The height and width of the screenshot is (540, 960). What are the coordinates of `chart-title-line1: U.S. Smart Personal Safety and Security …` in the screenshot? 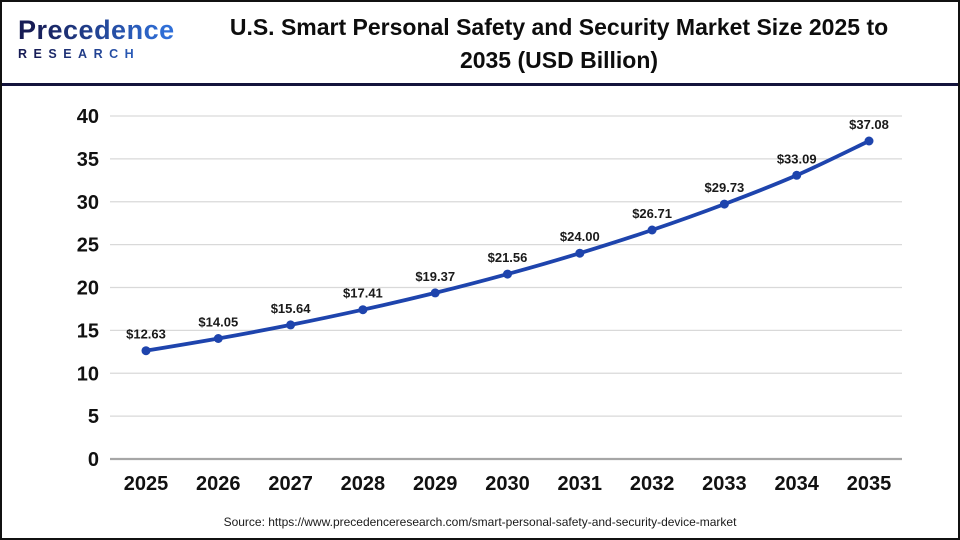 It's located at (559, 27).